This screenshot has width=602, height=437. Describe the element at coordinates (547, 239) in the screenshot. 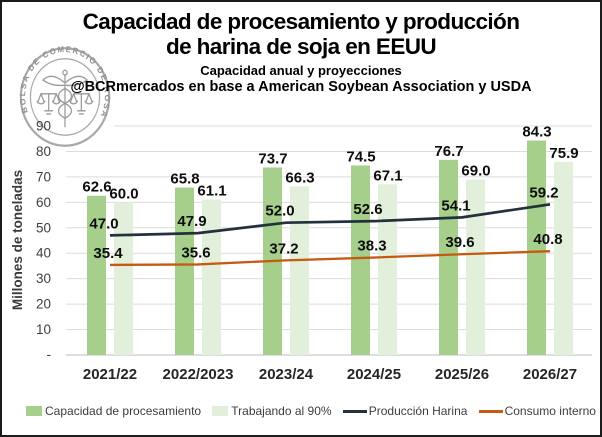

I see `data-label-consumo: 40.8` at that location.